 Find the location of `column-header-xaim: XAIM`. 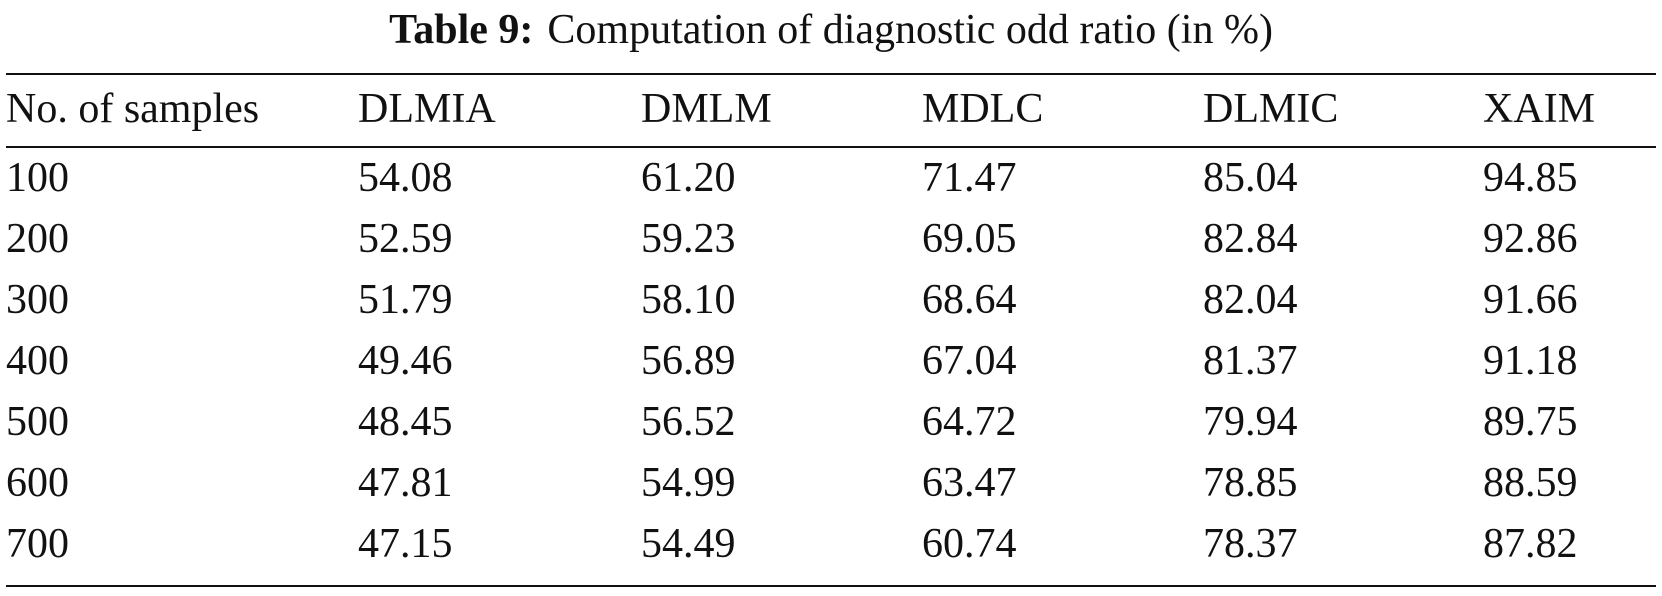

column-header-xaim: XAIM is located at coordinates (1539, 109).